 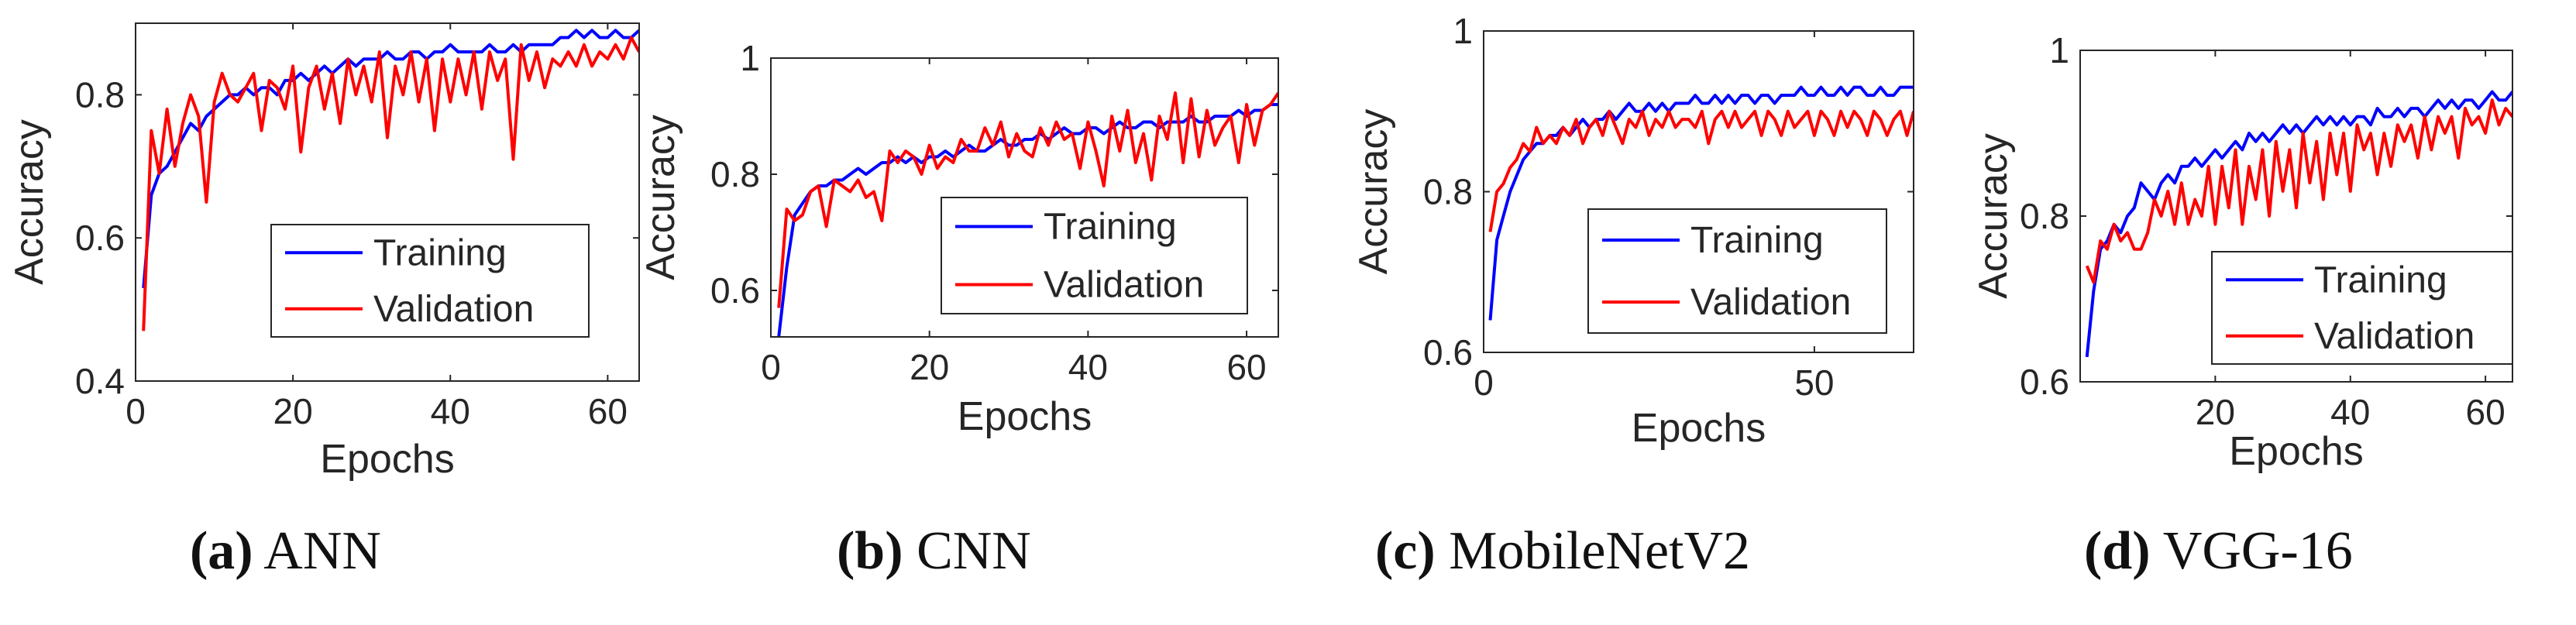 I want to click on caption-letter: (c), so click(x=1405, y=551).